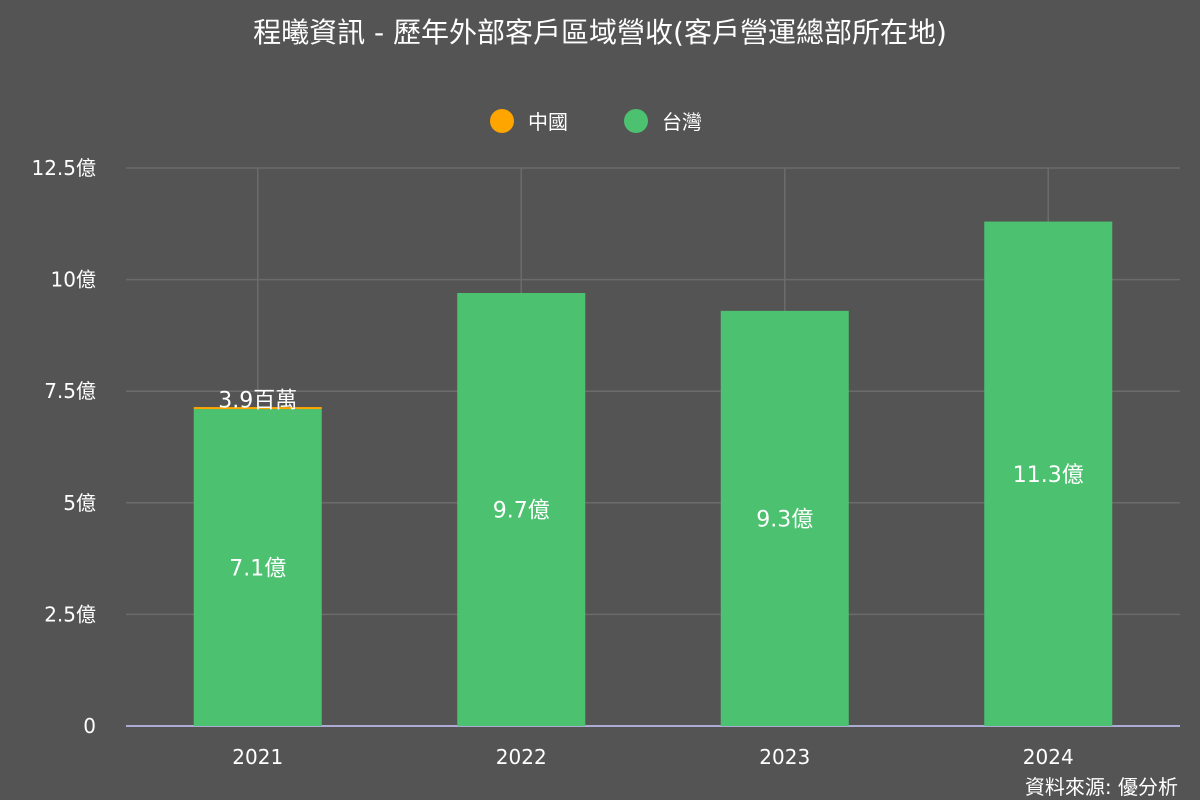  I want to click on bar-中國-2021, so click(257, 408).